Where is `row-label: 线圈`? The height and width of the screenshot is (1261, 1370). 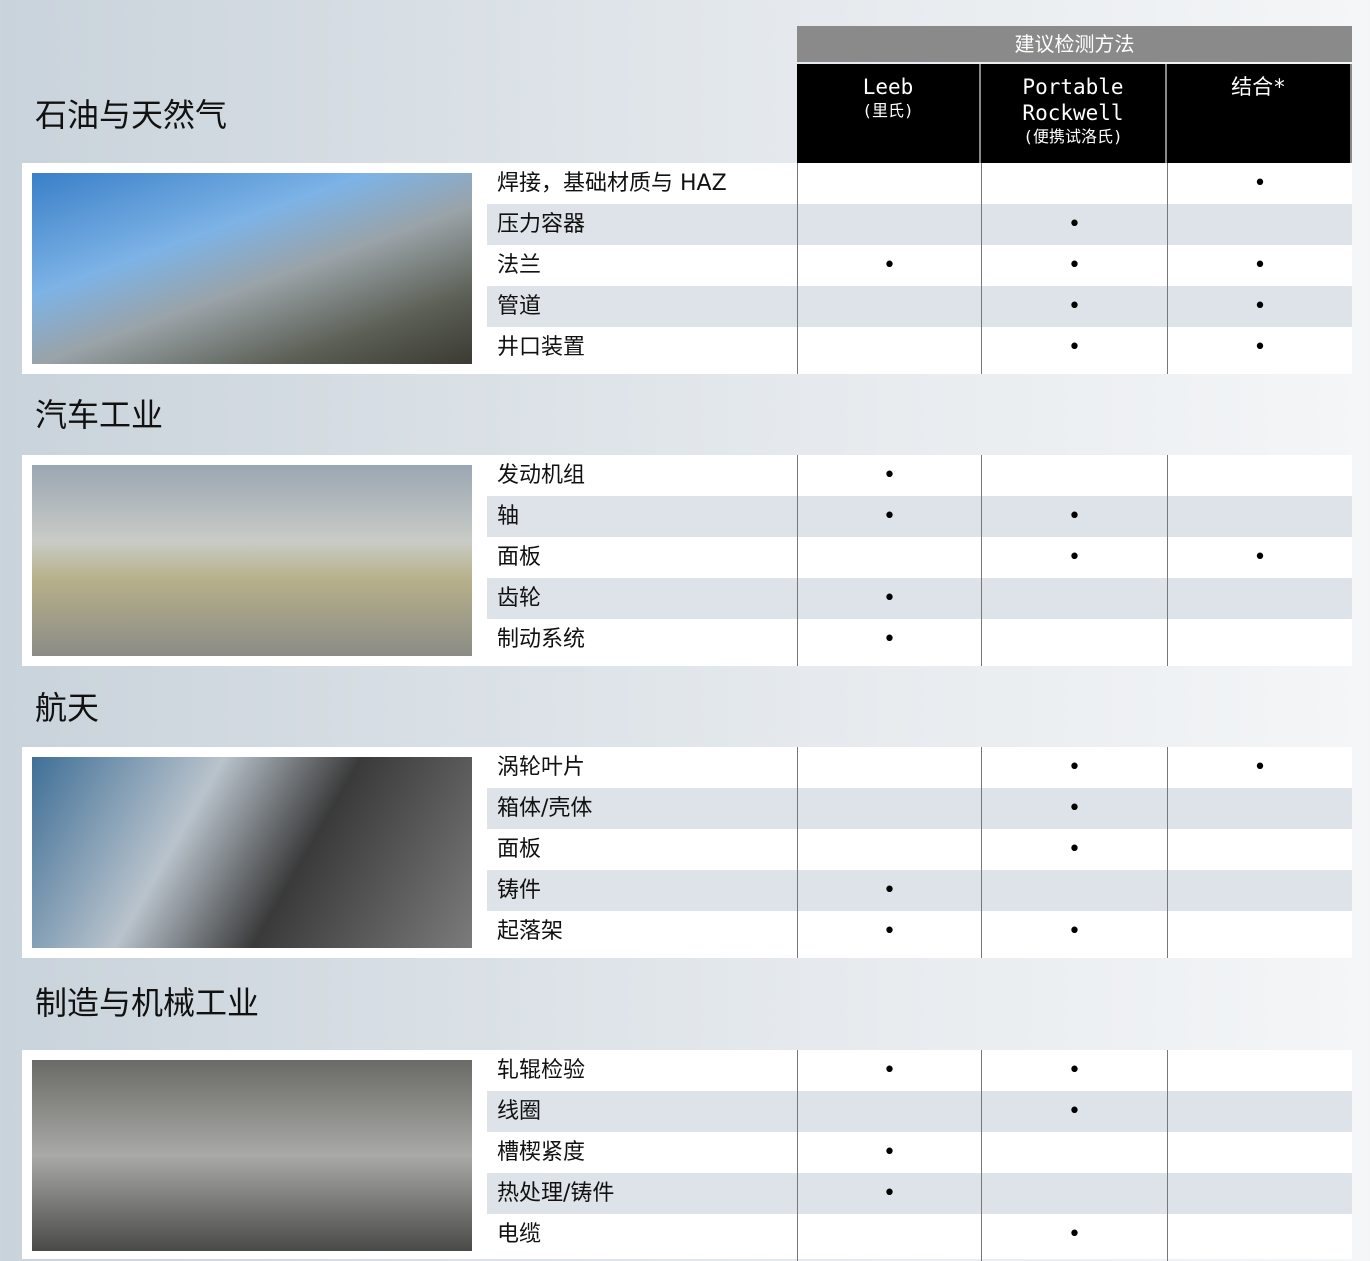 row-label: 线圈 is located at coordinates (519, 1111).